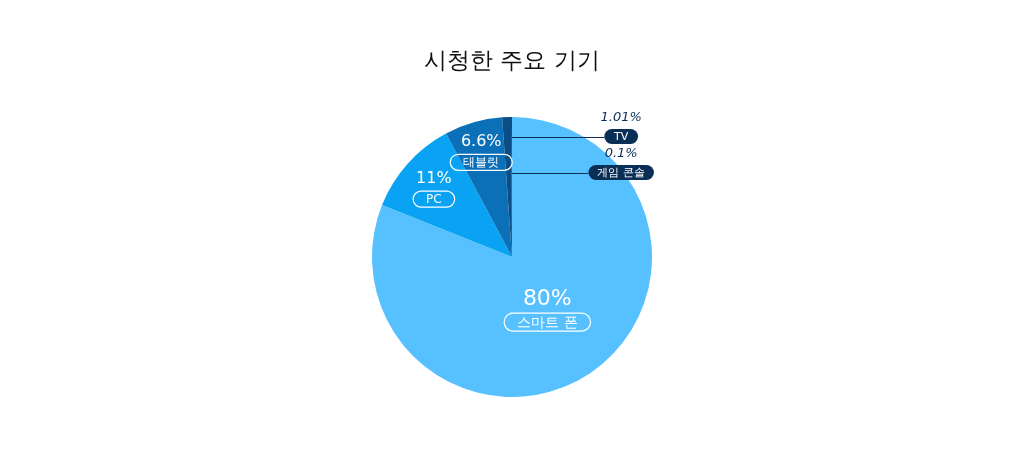  Describe the element at coordinates (481, 162) in the screenshot. I see `slice-label: 태블릿` at that location.